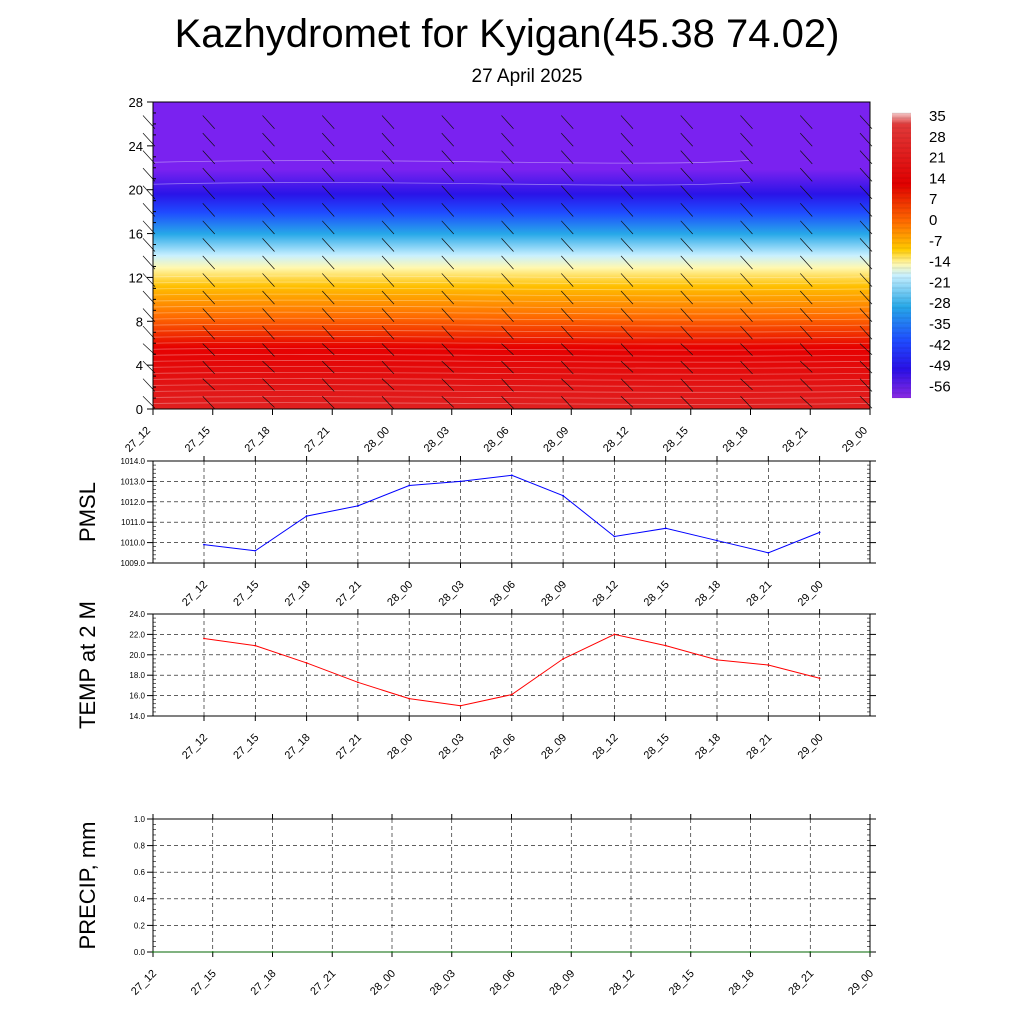 Image resolution: width=1024 pixels, height=1024 pixels. I want to click on field-x-tick-label: 28_06, so click(497, 440).